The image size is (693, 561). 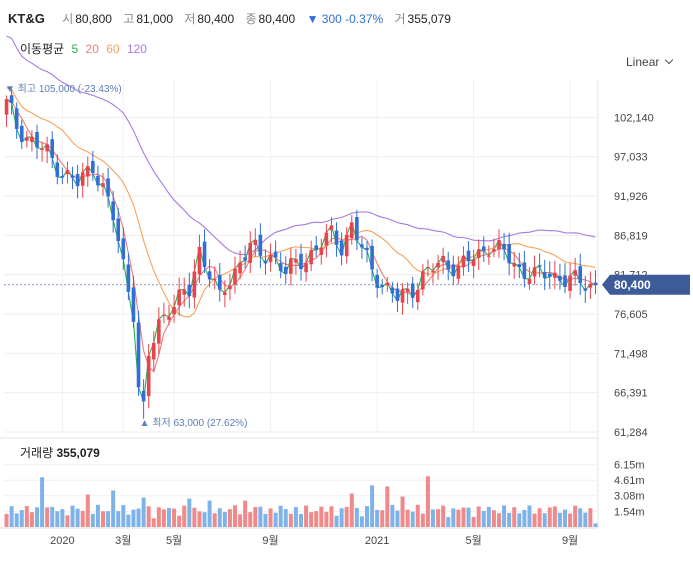 What do you see at coordinates (42, 49) in the screenshot?
I see `ma-legend-label: 이동평균` at bounding box center [42, 49].